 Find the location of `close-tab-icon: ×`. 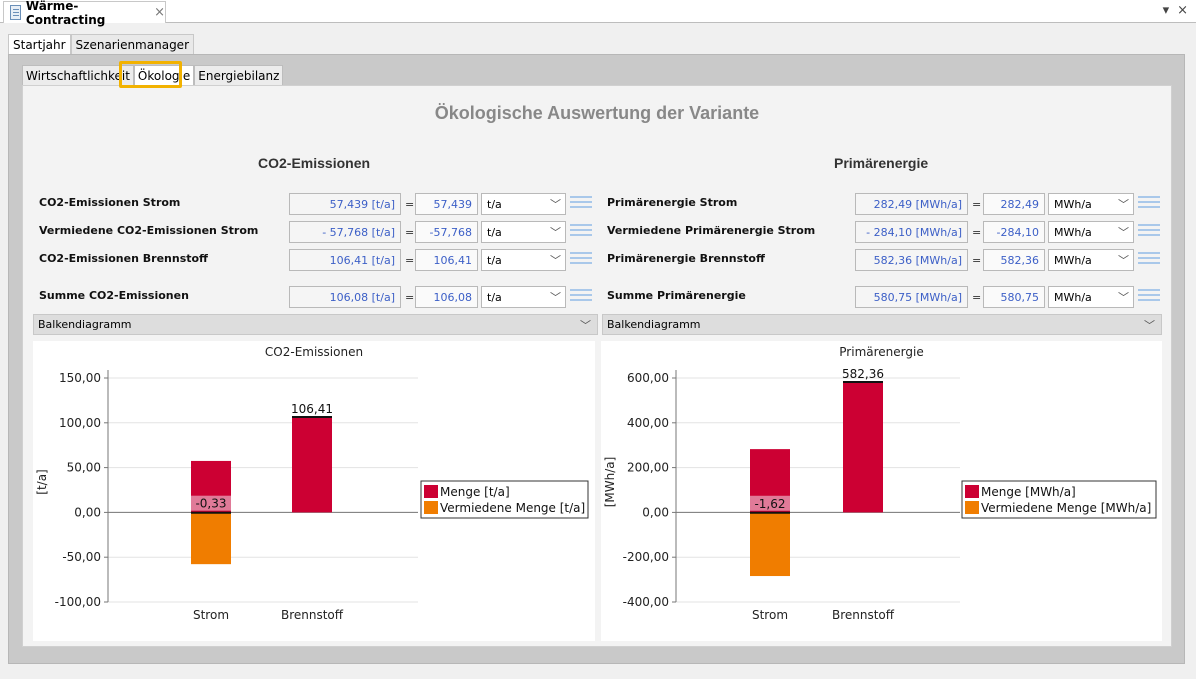

close-tab-icon: × is located at coordinates (159, 12).